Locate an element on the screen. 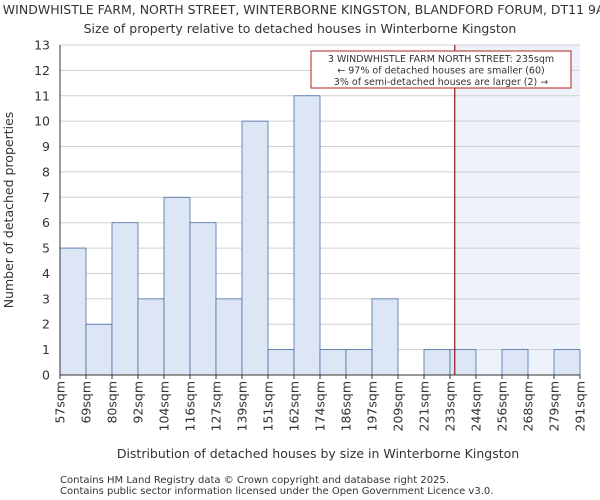 This screenshot has width=600, height=500. x-tick-label: 279sqm is located at coordinates (554, 406).